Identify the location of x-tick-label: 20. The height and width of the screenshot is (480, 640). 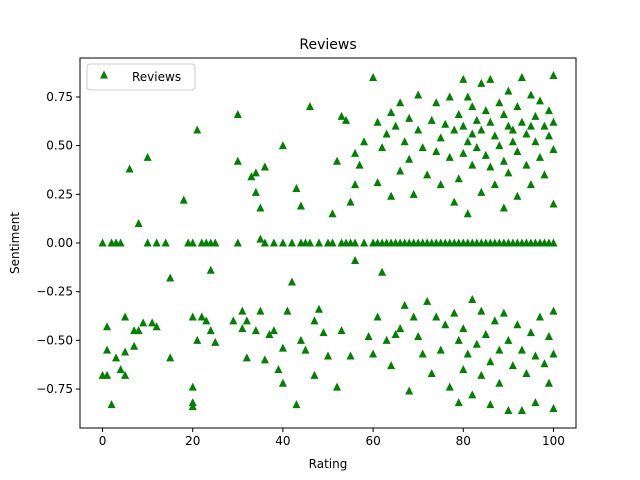
(192, 441).